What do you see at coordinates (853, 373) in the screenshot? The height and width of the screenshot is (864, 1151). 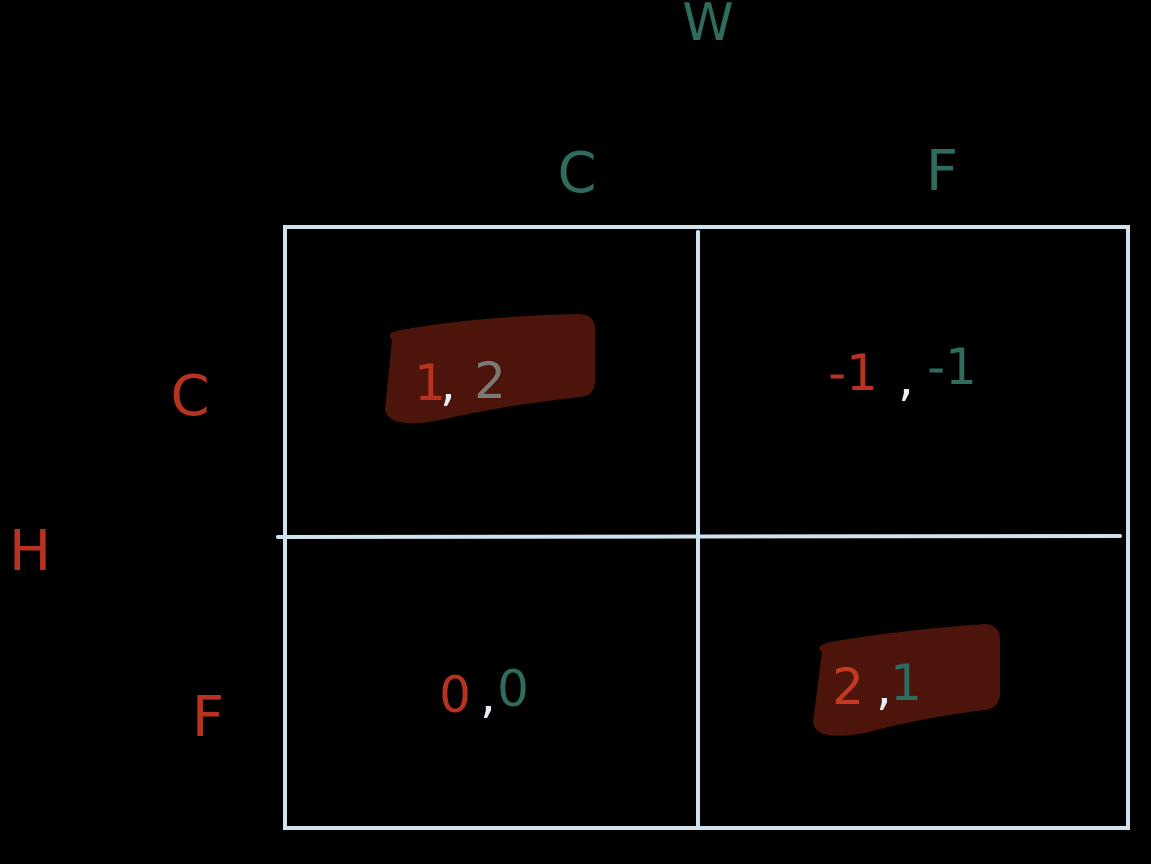 I see `payoff-h: -1` at bounding box center [853, 373].